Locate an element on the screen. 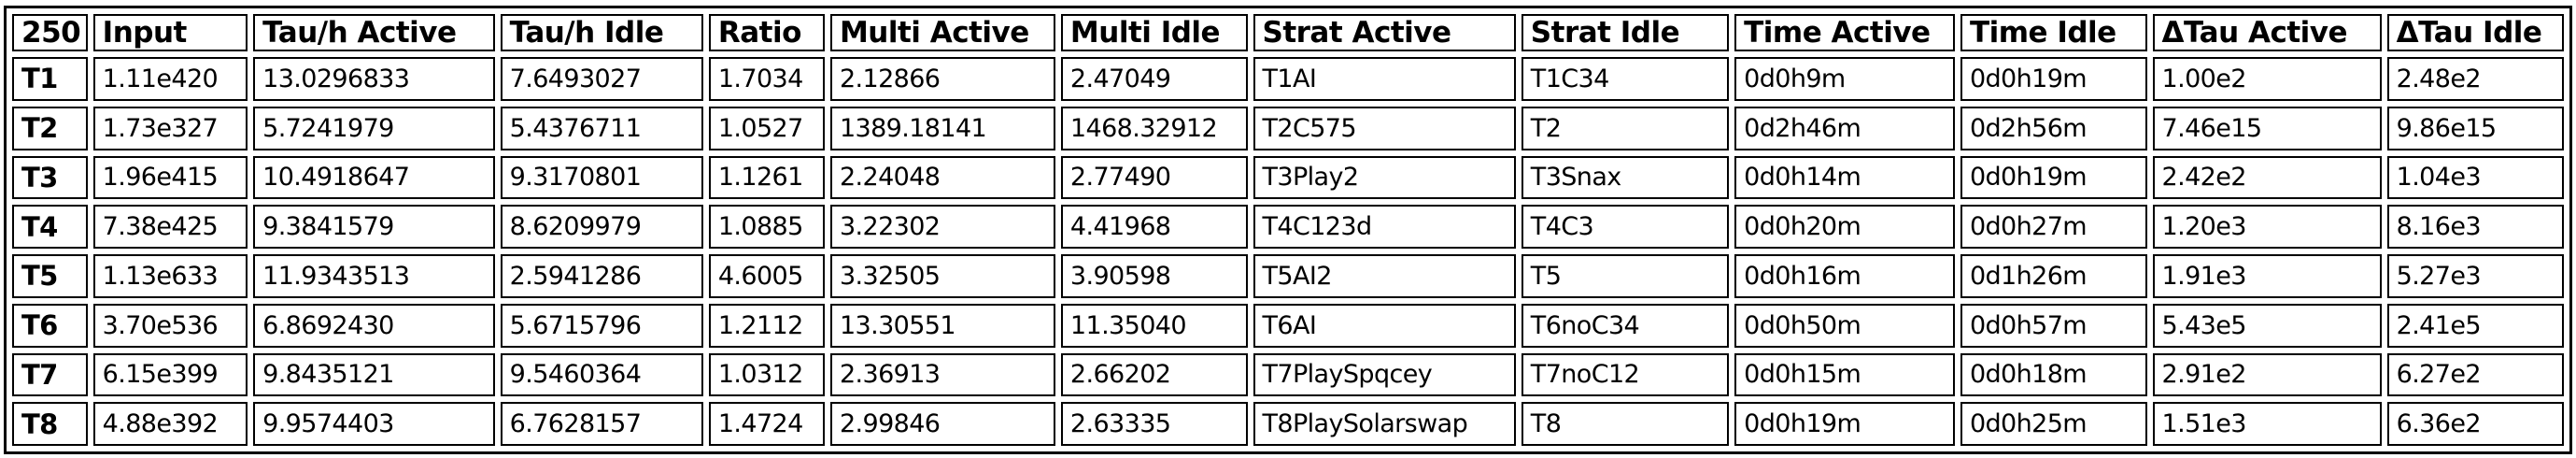 The height and width of the screenshot is (458, 2576). cell-dtau-idle: 9.86e15 is located at coordinates (2475, 128).